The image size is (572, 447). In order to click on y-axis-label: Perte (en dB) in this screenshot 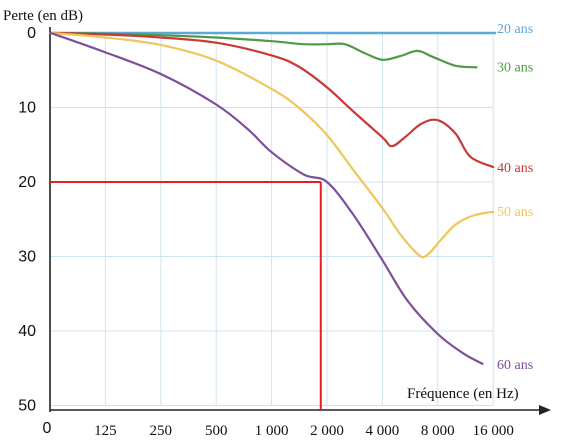, I will do `click(43, 16)`.